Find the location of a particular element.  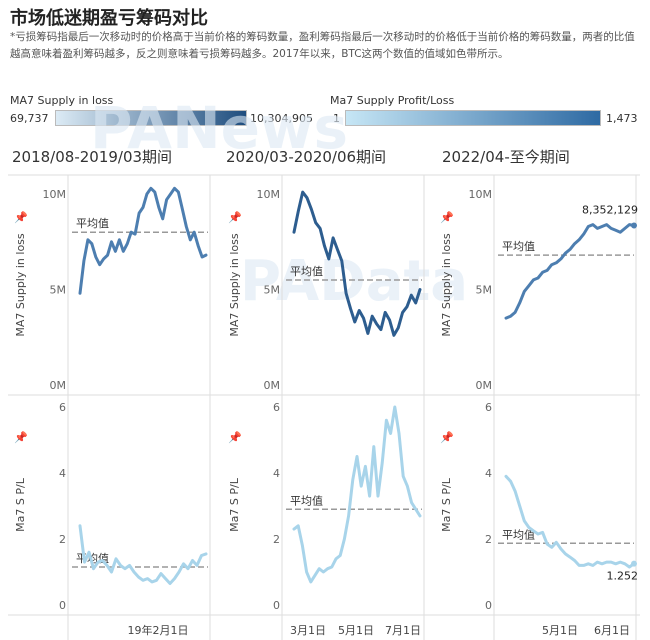

x-tick-label: 6月1日 is located at coordinates (612, 630).